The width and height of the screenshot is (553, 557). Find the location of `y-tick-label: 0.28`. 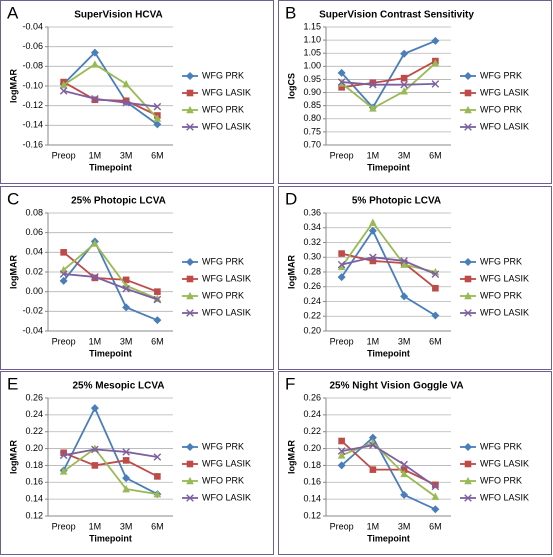

y-tick-label: 0.28 is located at coordinates (312, 271).